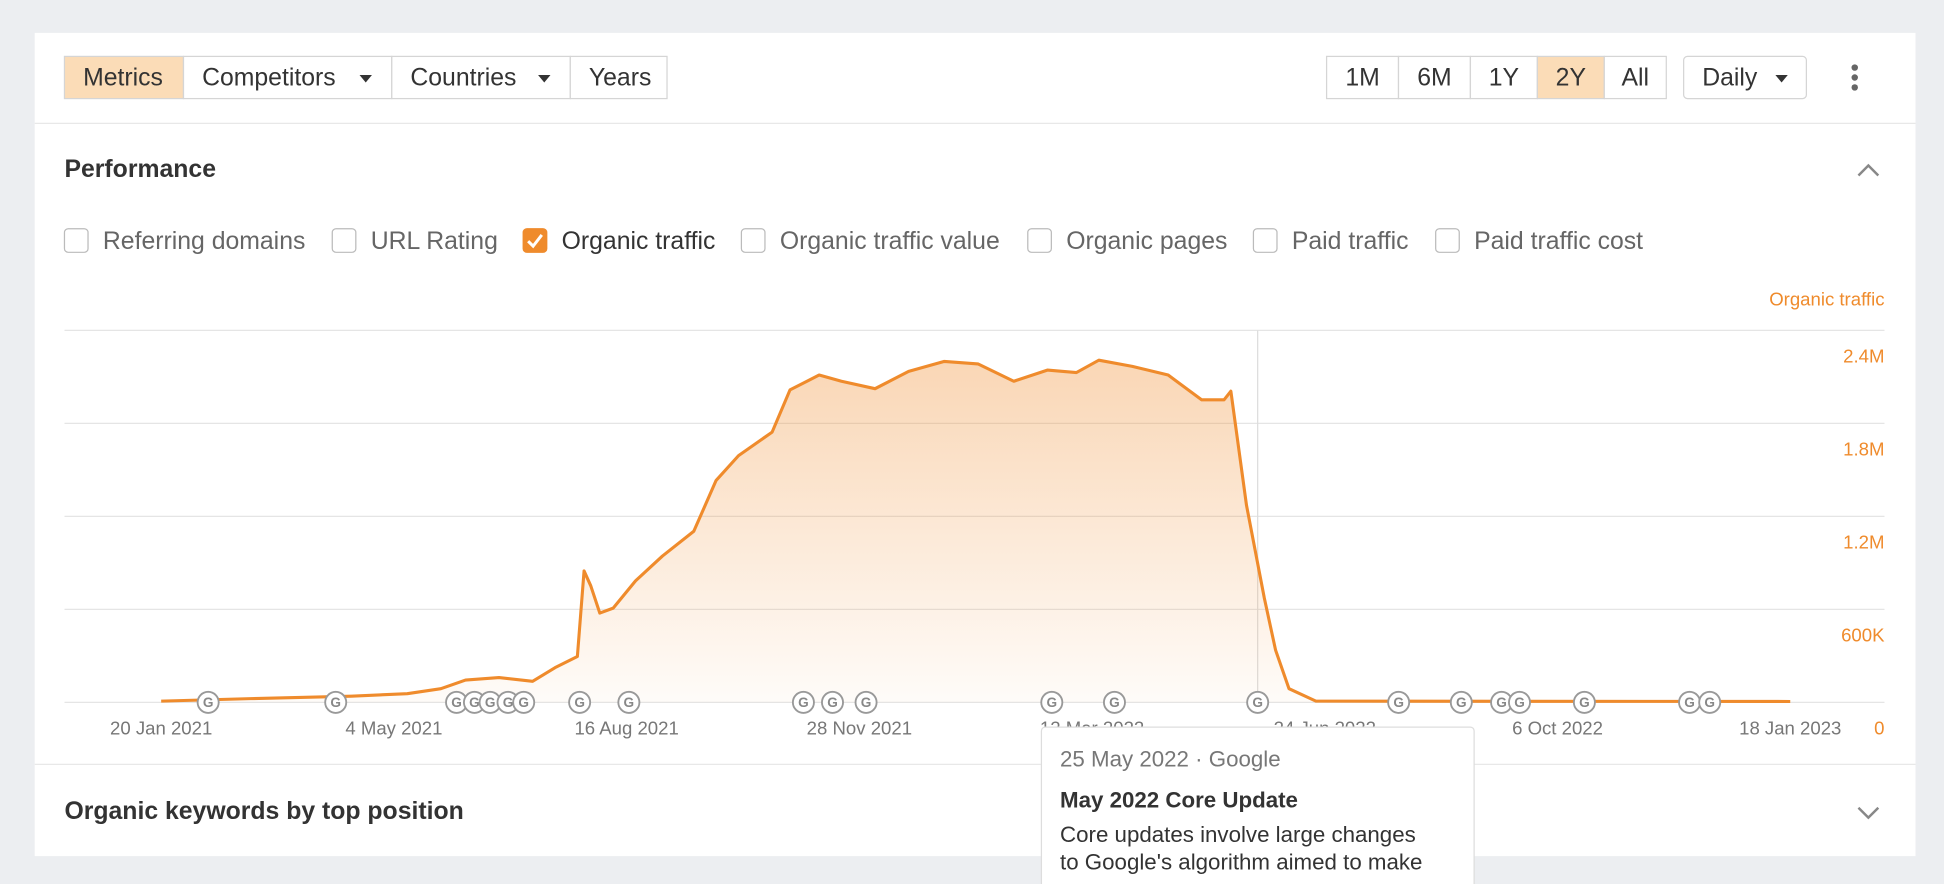  Describe the element at coordinates (1868, 170) in the screenshot. I see `collapse-chevron` at that location.